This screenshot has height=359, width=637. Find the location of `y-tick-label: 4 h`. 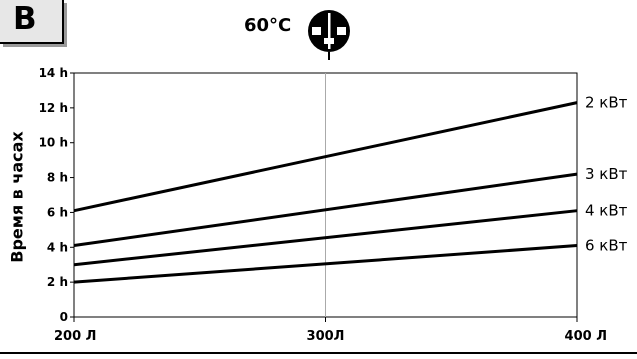

y-tick-label: 4 h is located at coordinates (57, 247).